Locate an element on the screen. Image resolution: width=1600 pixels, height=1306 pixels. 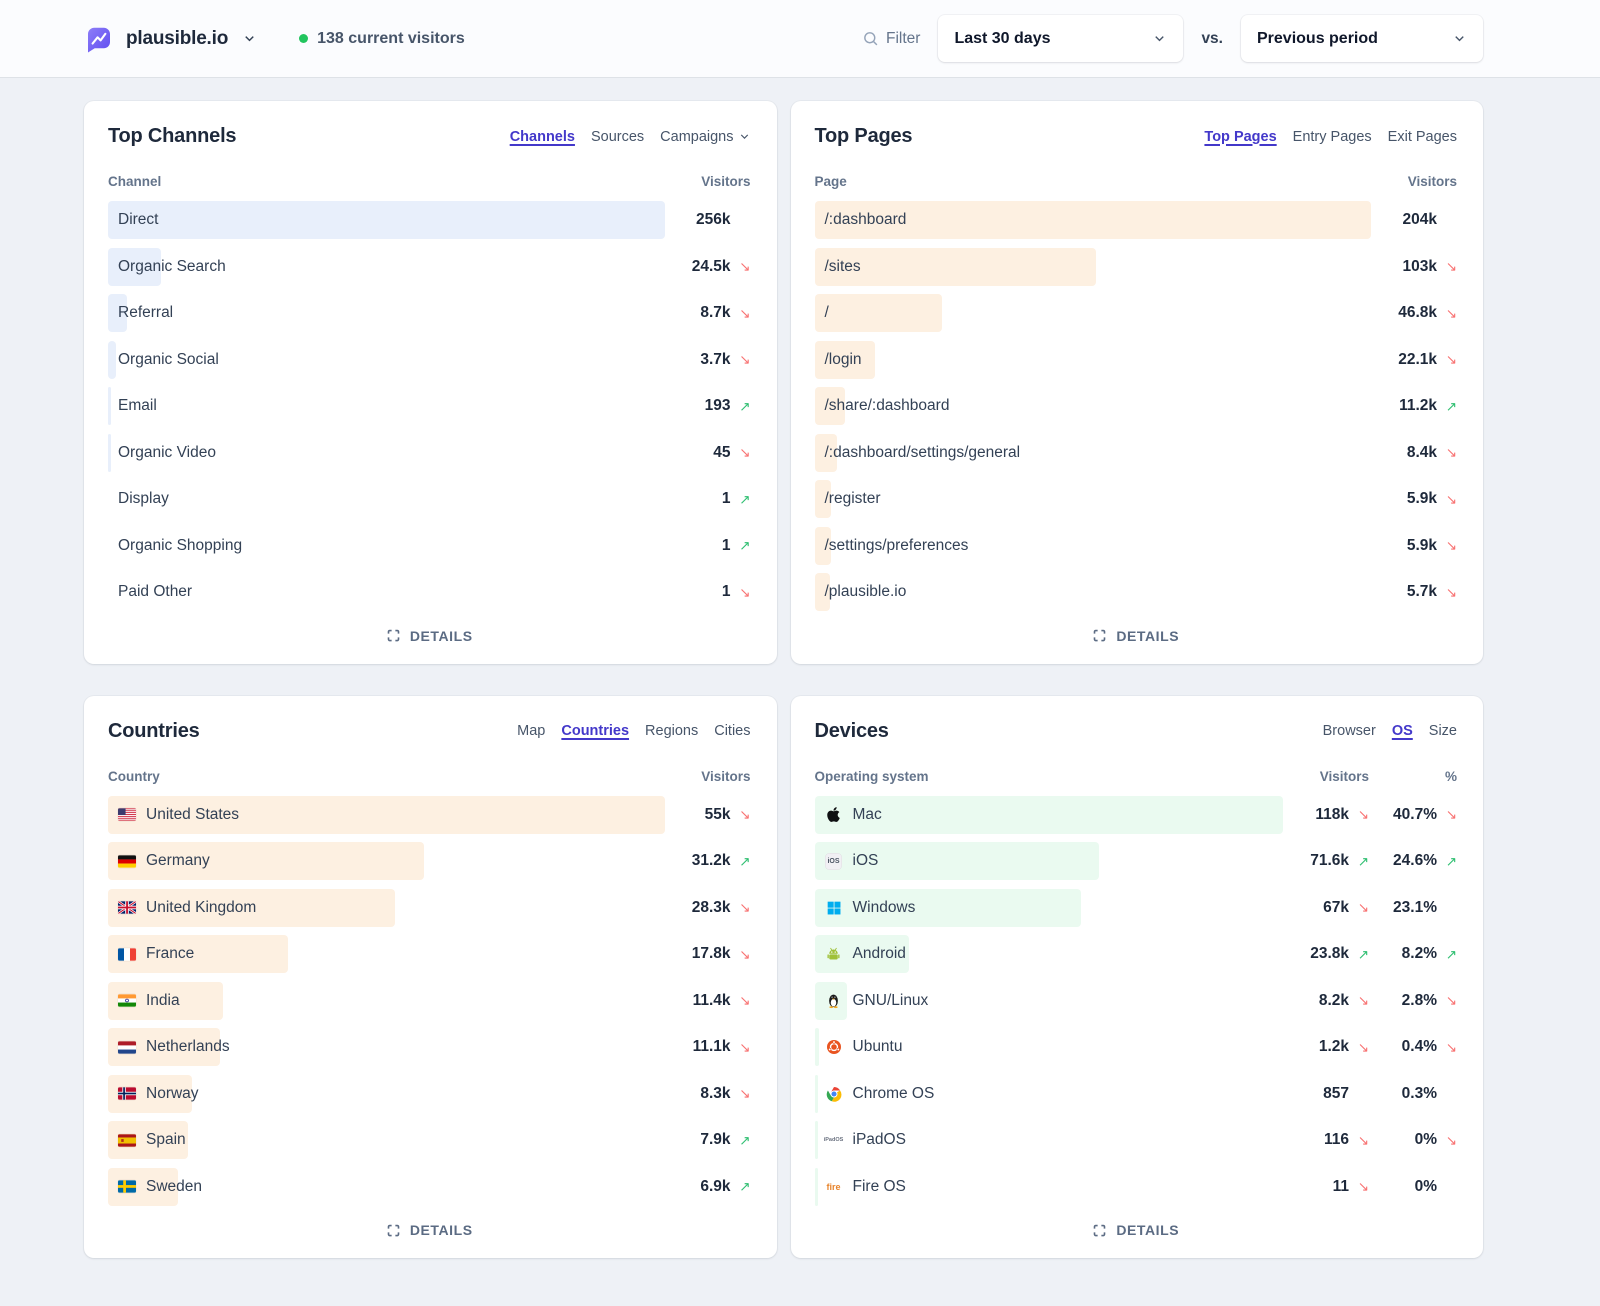
tab-channels: Channels is located at coordinates (542, 136).